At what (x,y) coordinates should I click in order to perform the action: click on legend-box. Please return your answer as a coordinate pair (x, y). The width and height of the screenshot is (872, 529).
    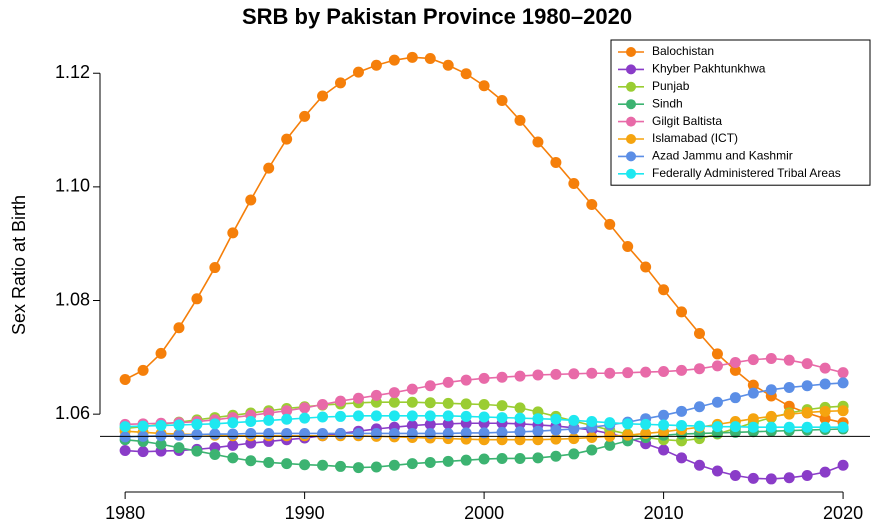
    Looking at the image, I should click on (740, 112).